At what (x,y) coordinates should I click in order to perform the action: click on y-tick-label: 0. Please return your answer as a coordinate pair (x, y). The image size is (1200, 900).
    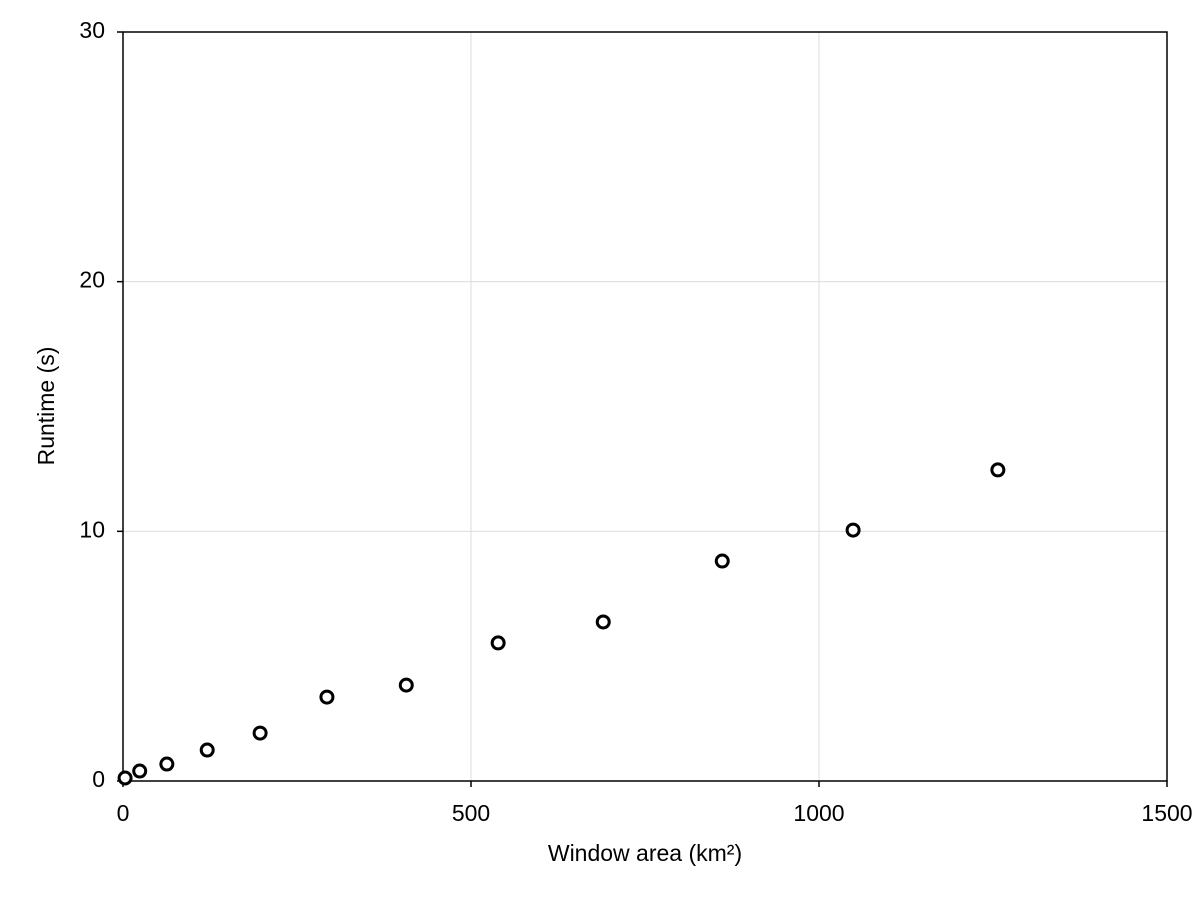
    Looking at the image, I should click on (98, 779).